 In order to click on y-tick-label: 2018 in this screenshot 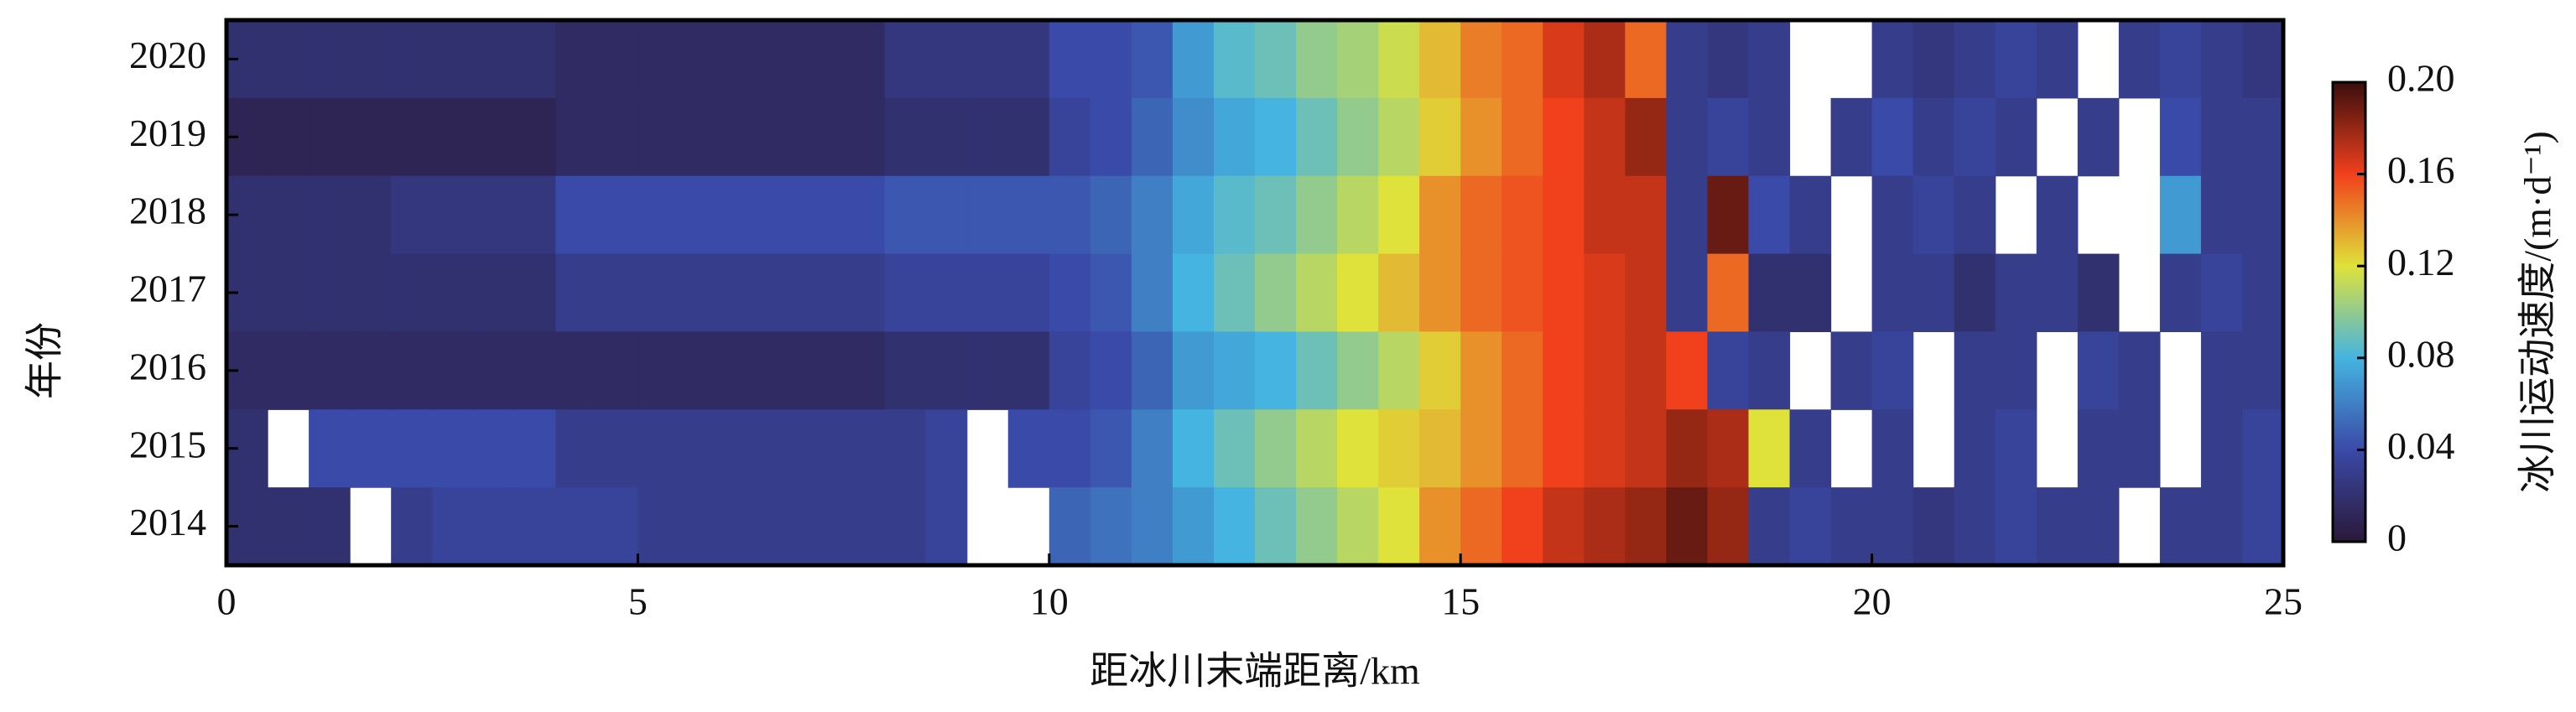, I will do `click(167, 211)`.